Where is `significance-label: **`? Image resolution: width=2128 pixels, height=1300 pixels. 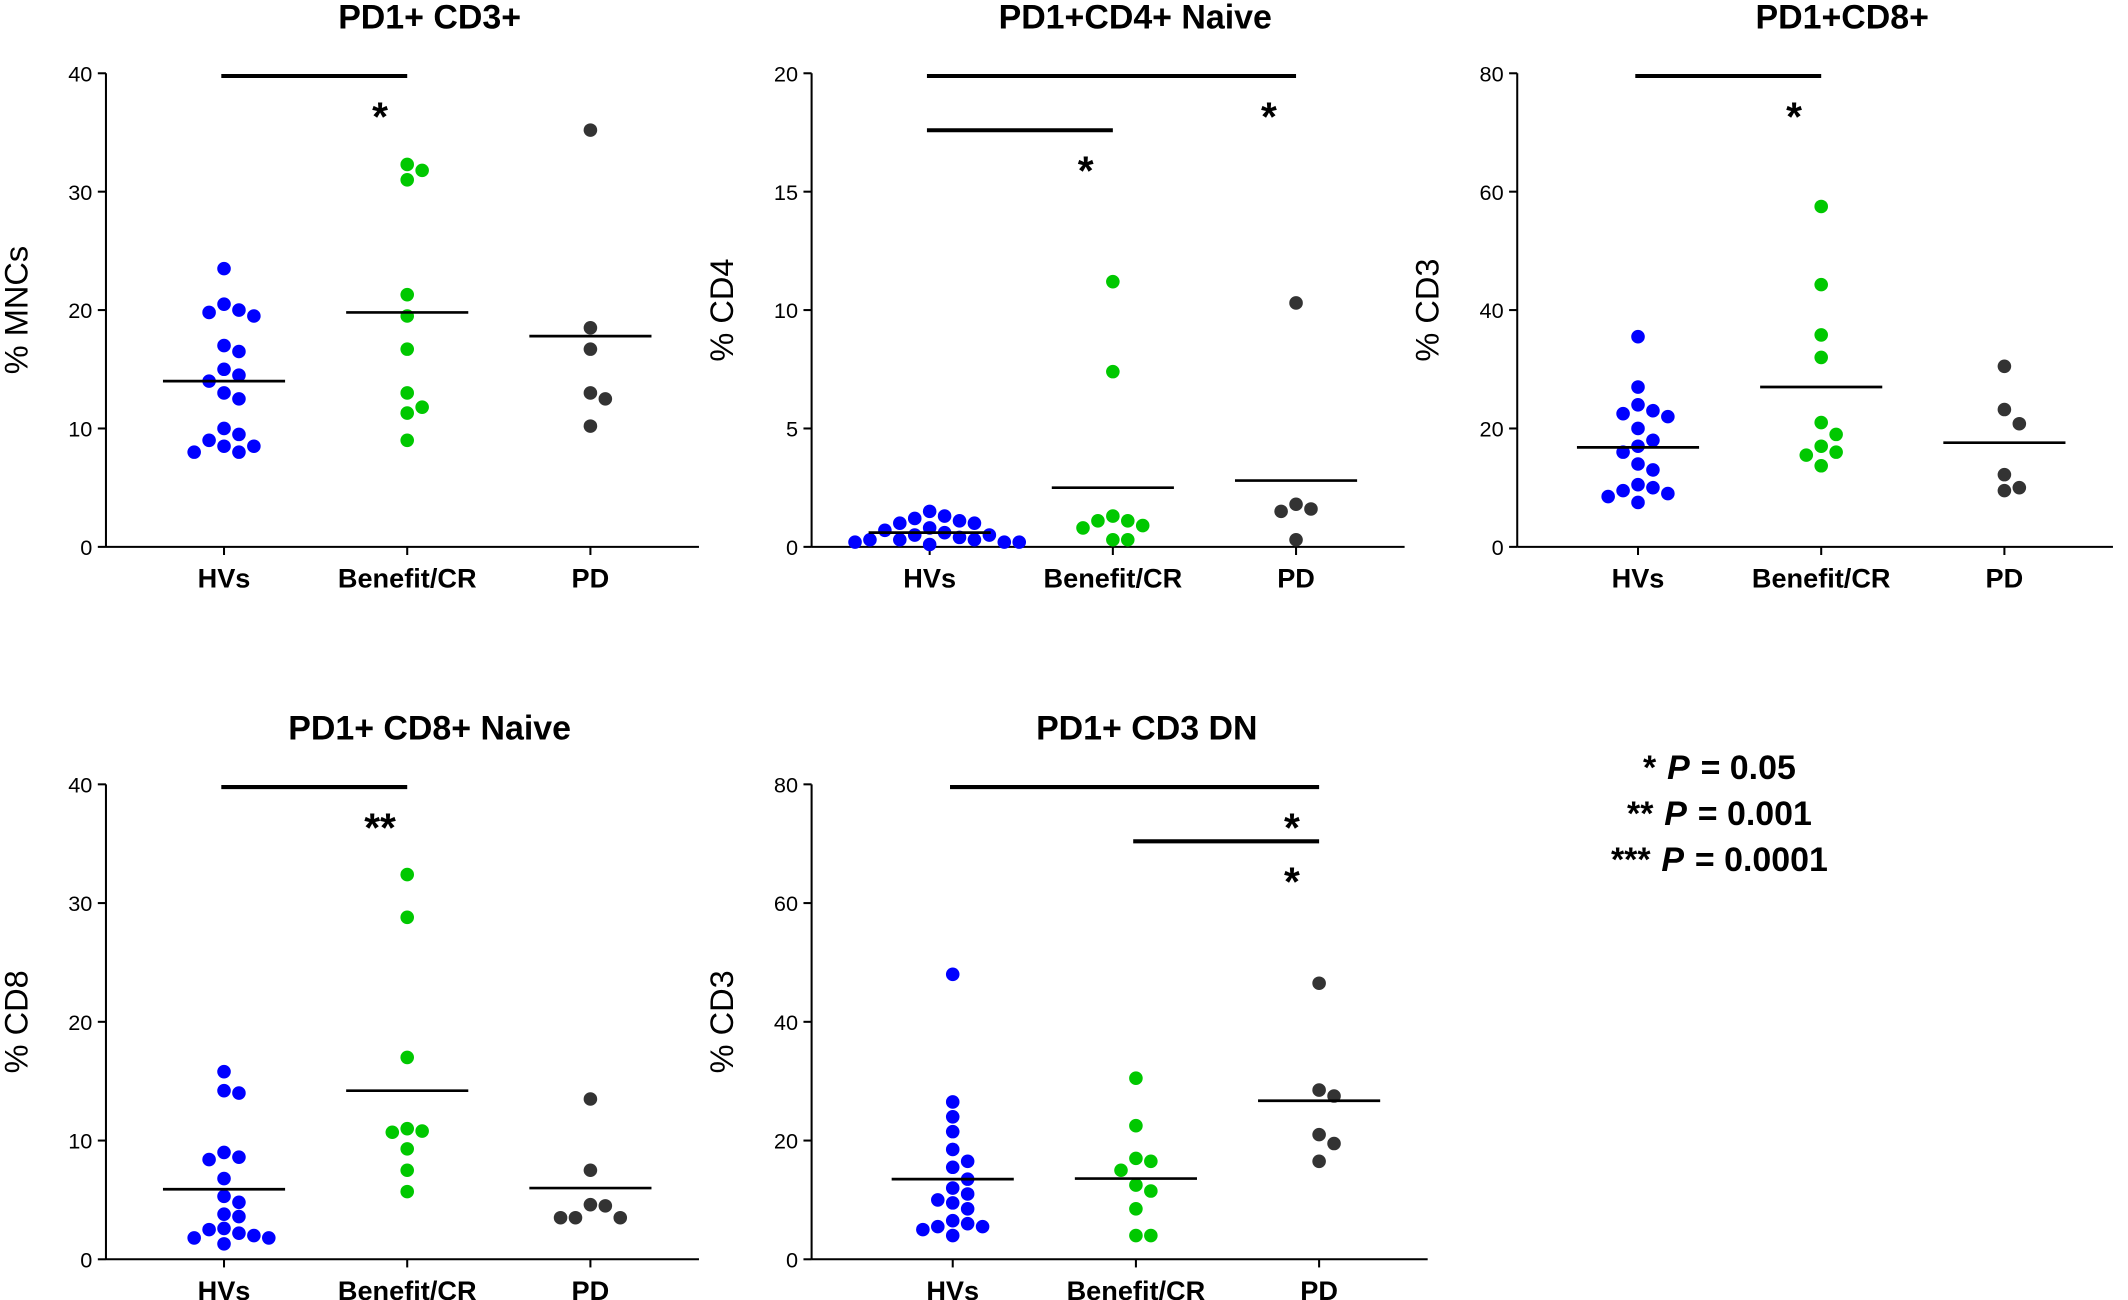
significance-label: ** is located at coordinates (380, 827).